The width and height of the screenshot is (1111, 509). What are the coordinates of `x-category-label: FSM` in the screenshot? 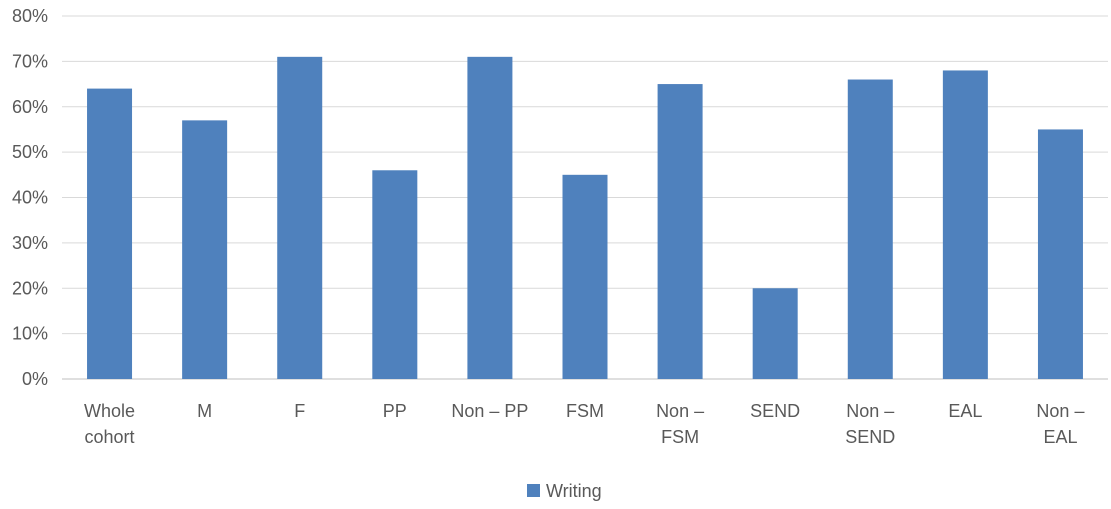 It's located at (585, 411).